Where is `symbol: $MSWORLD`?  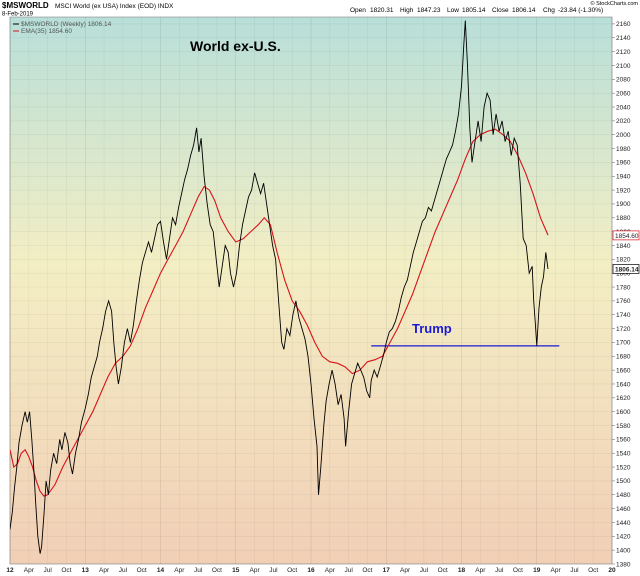
symbol: $MSWORLD is located at coordinates (25, 5).